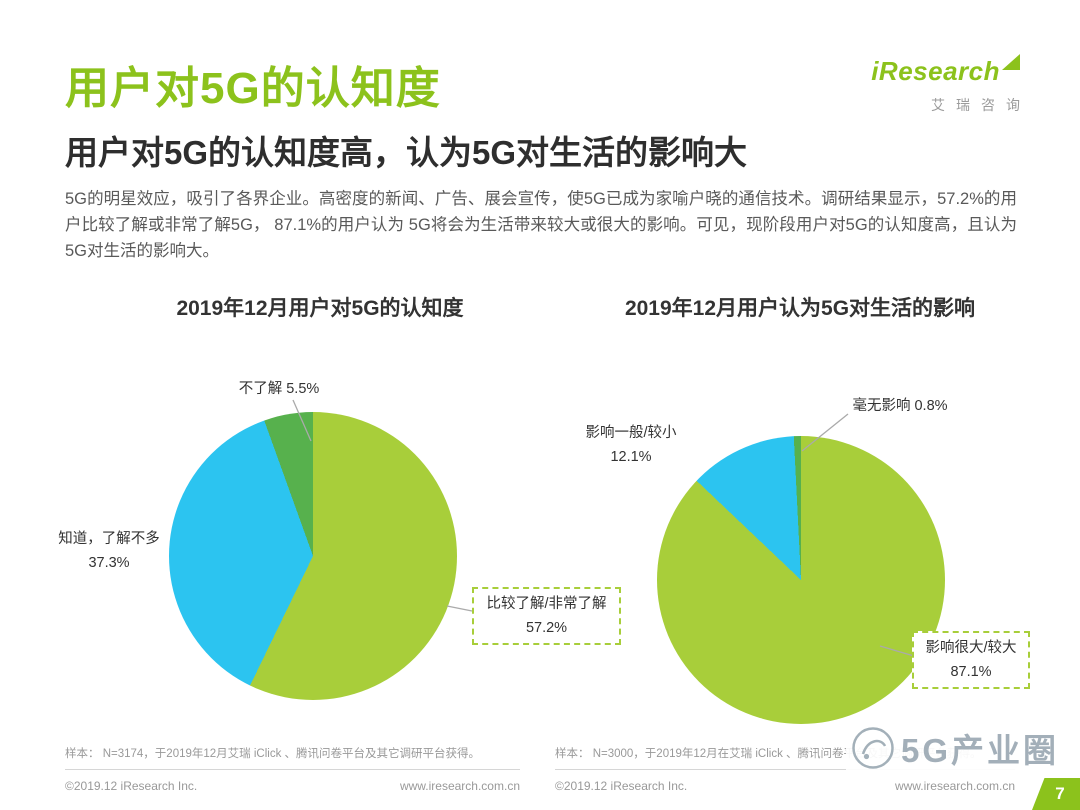 The image size is (1080, 810). What do you see at coordinates (873, 748) in the screenshot?
I see `watermark-logo-icon` at bounding box center [873, 748].